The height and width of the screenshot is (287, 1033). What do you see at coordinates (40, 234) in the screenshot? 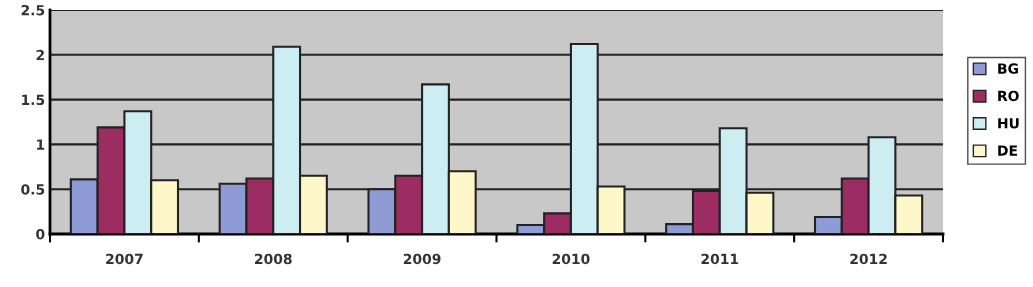
I see `y-tick-label: 0` at bounding box center [40, 234].